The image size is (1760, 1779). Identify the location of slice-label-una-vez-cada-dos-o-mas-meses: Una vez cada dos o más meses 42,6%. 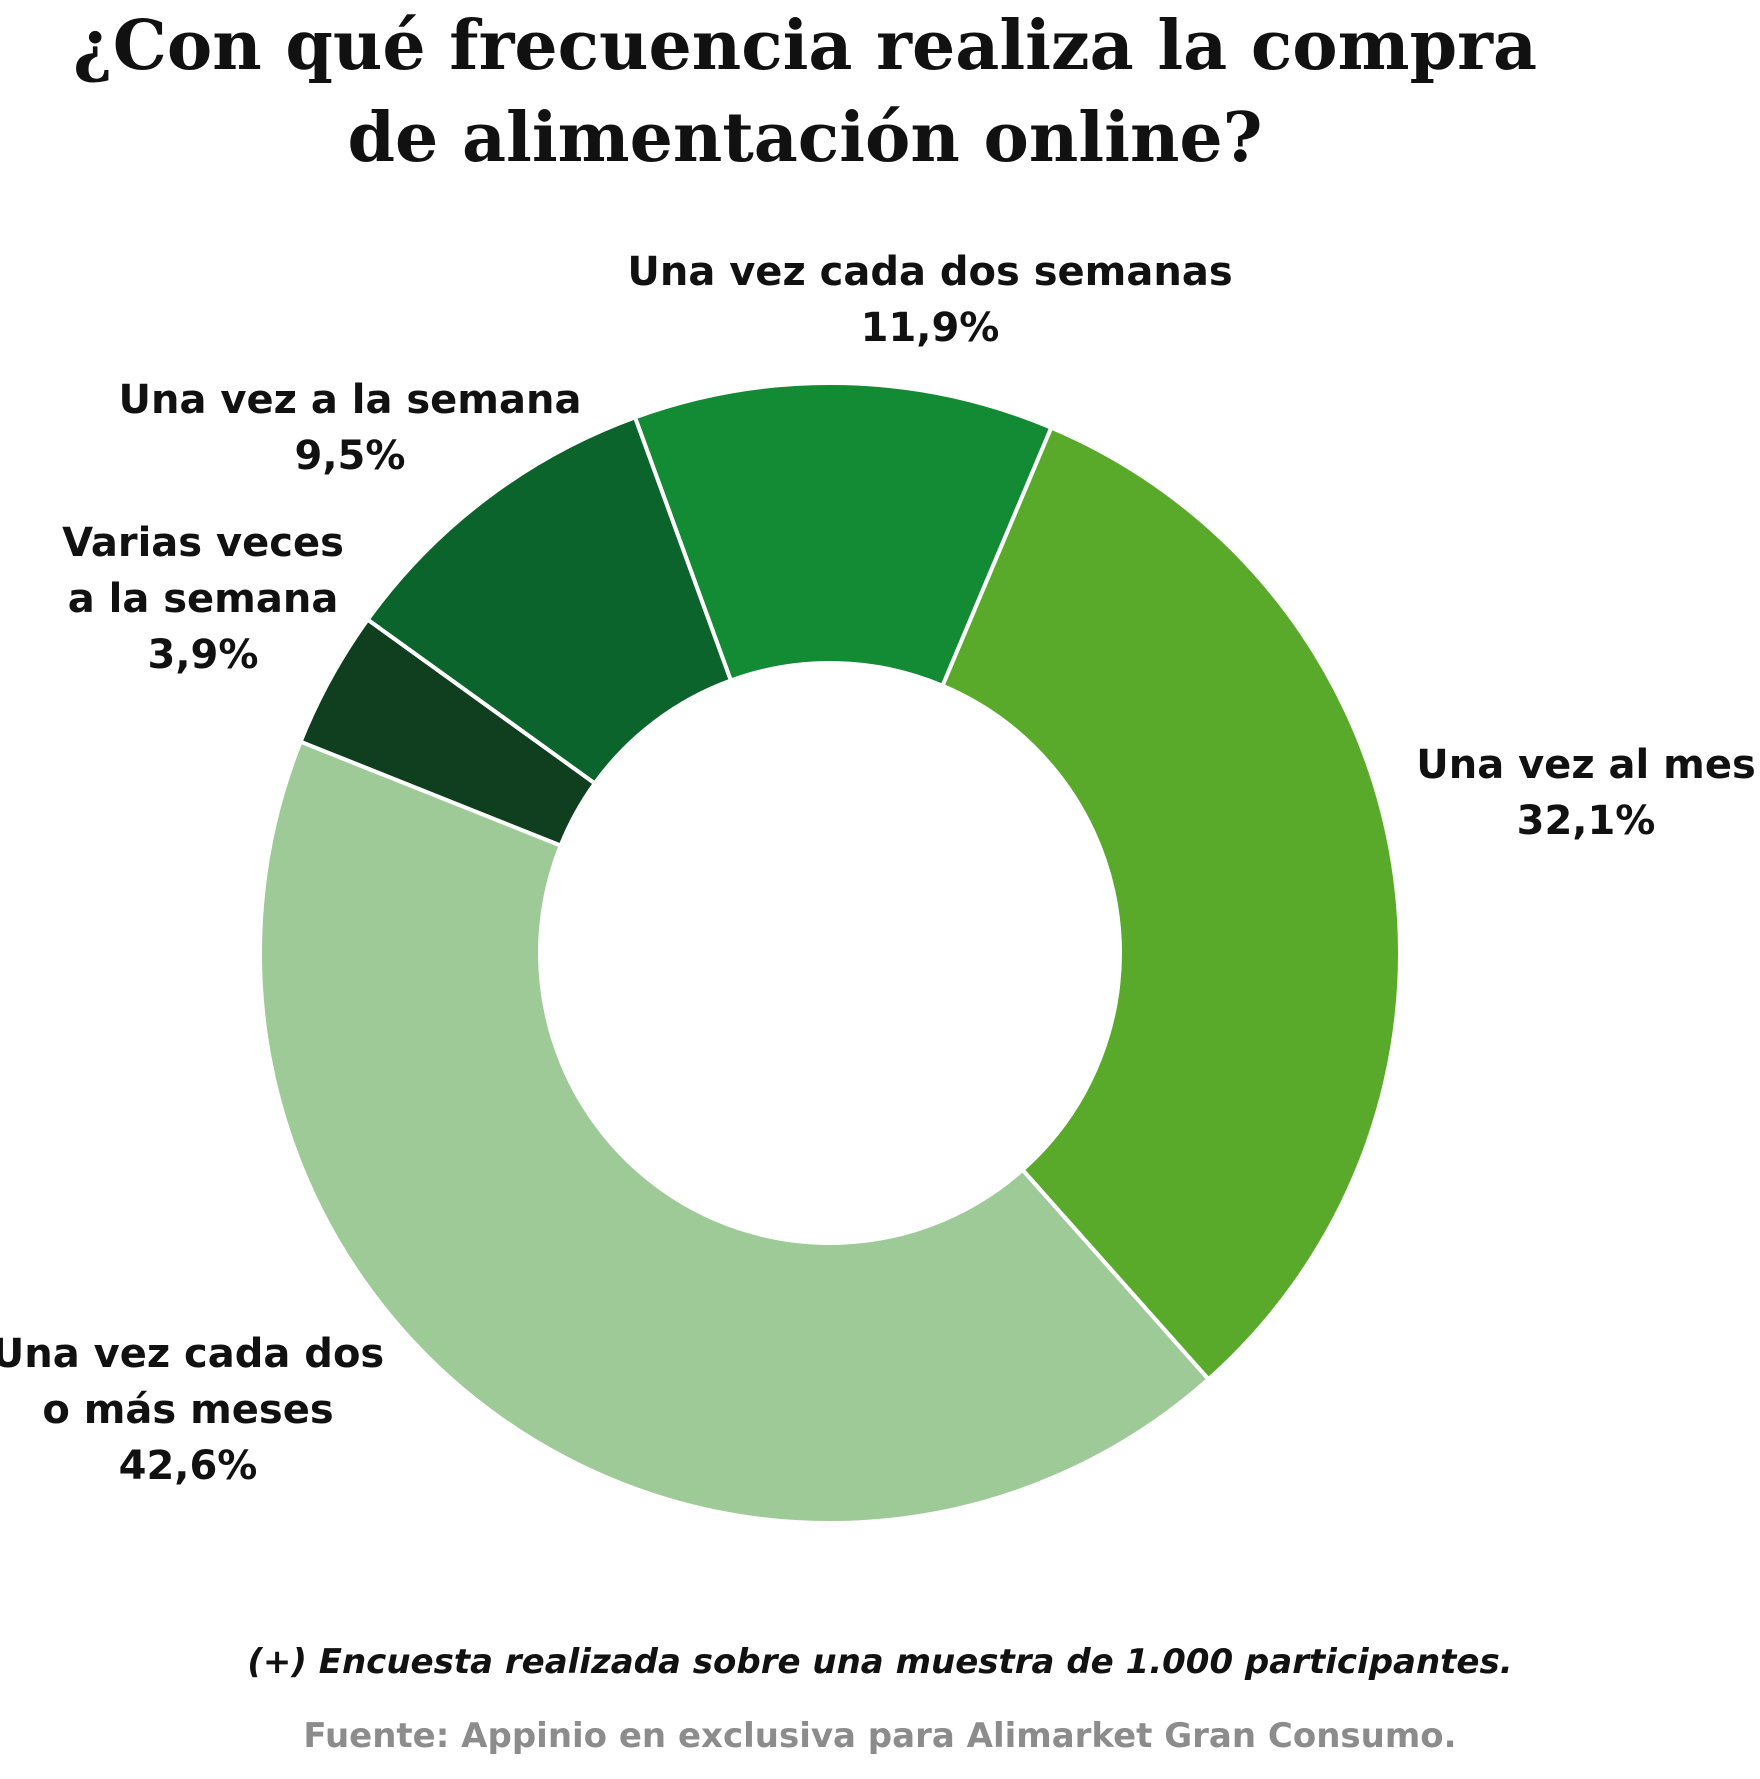
(192, 1410).